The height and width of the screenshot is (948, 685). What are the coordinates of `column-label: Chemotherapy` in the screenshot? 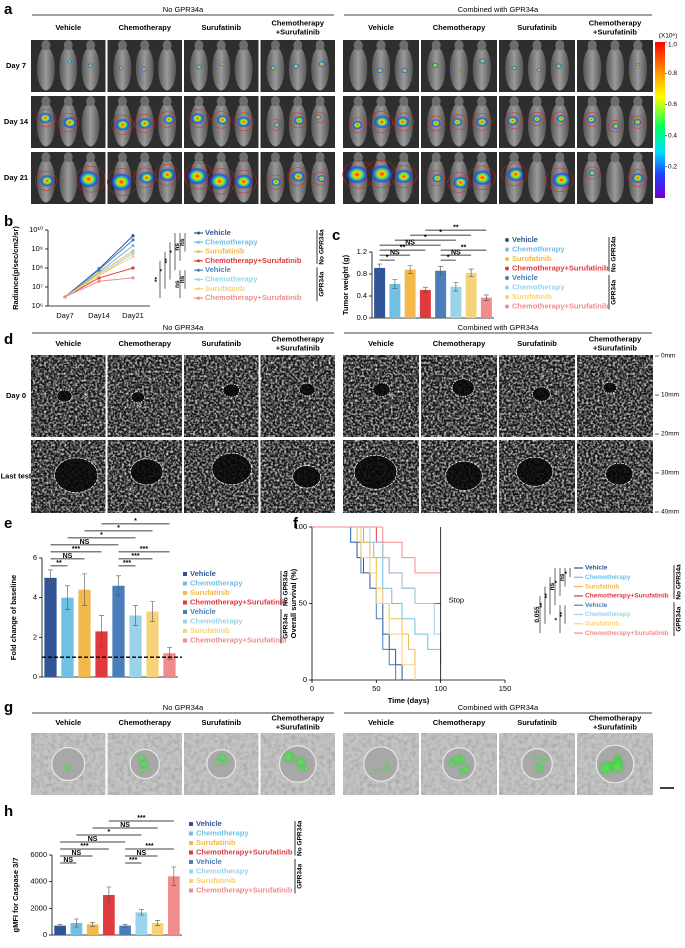 It's located at (615, 22).